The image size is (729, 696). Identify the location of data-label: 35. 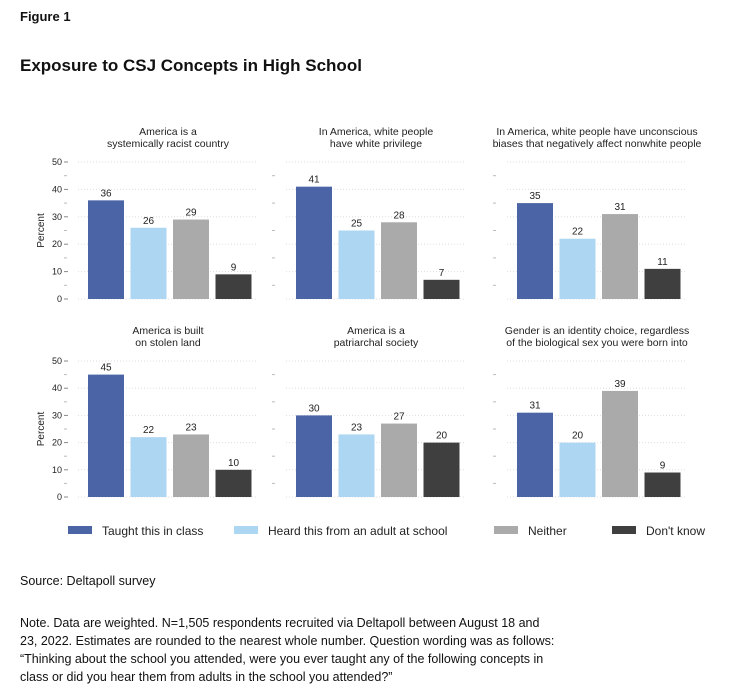
(535, 196).